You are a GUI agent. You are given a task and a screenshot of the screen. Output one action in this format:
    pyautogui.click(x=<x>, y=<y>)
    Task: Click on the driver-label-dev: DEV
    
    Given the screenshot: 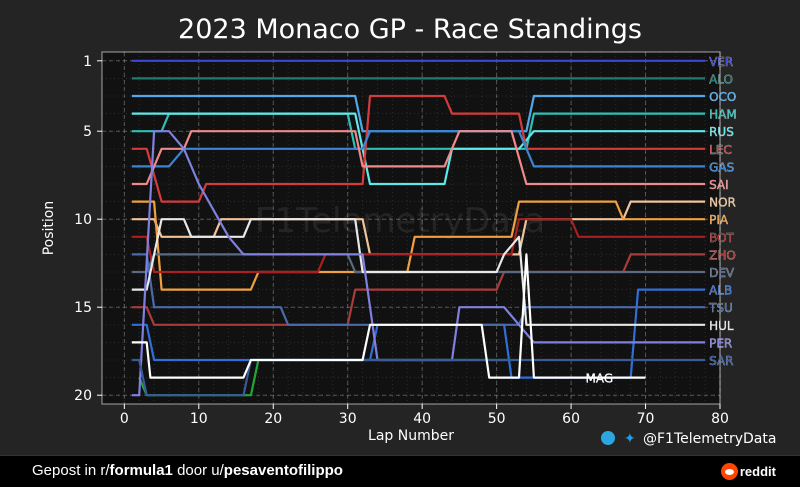 What is the action you would take?
    pyautogui.click(x=722, y=273)
    